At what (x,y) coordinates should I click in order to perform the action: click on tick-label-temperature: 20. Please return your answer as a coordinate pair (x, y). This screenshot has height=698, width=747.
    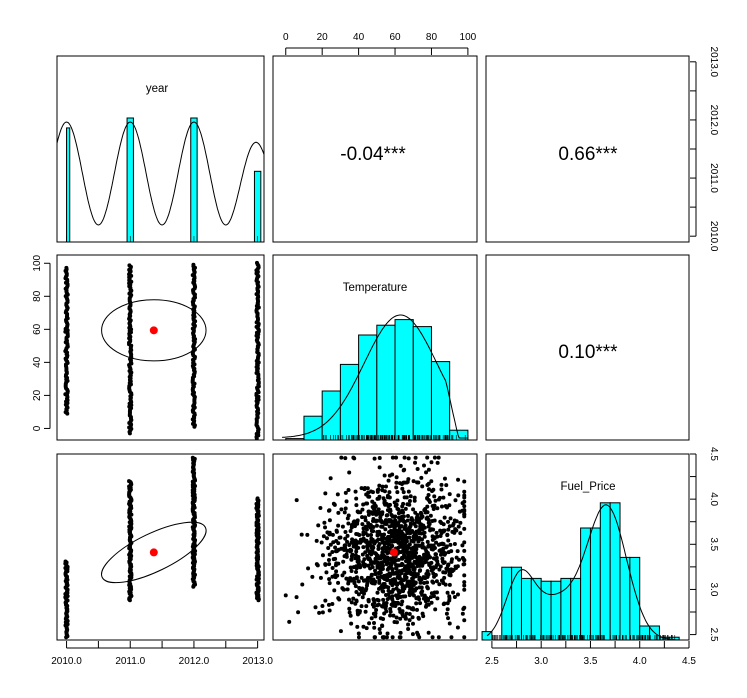
    Looking at the image, I should click on (37, 395).